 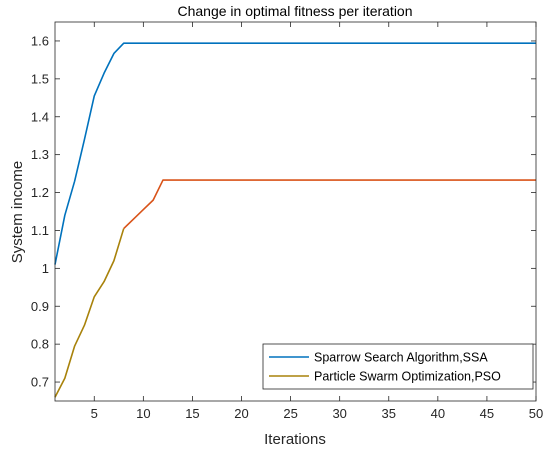 I want to click on x-tick-label: 45, so click(x=487, y=413).